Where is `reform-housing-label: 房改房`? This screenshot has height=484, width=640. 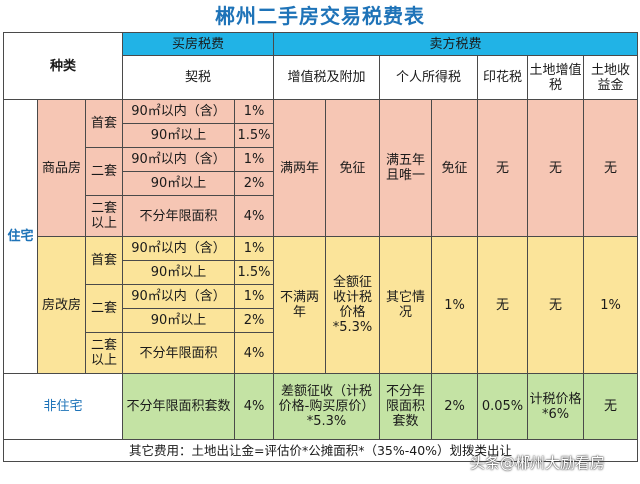
reform-housing-label: 房改房 is located at coordinates (61, 305).